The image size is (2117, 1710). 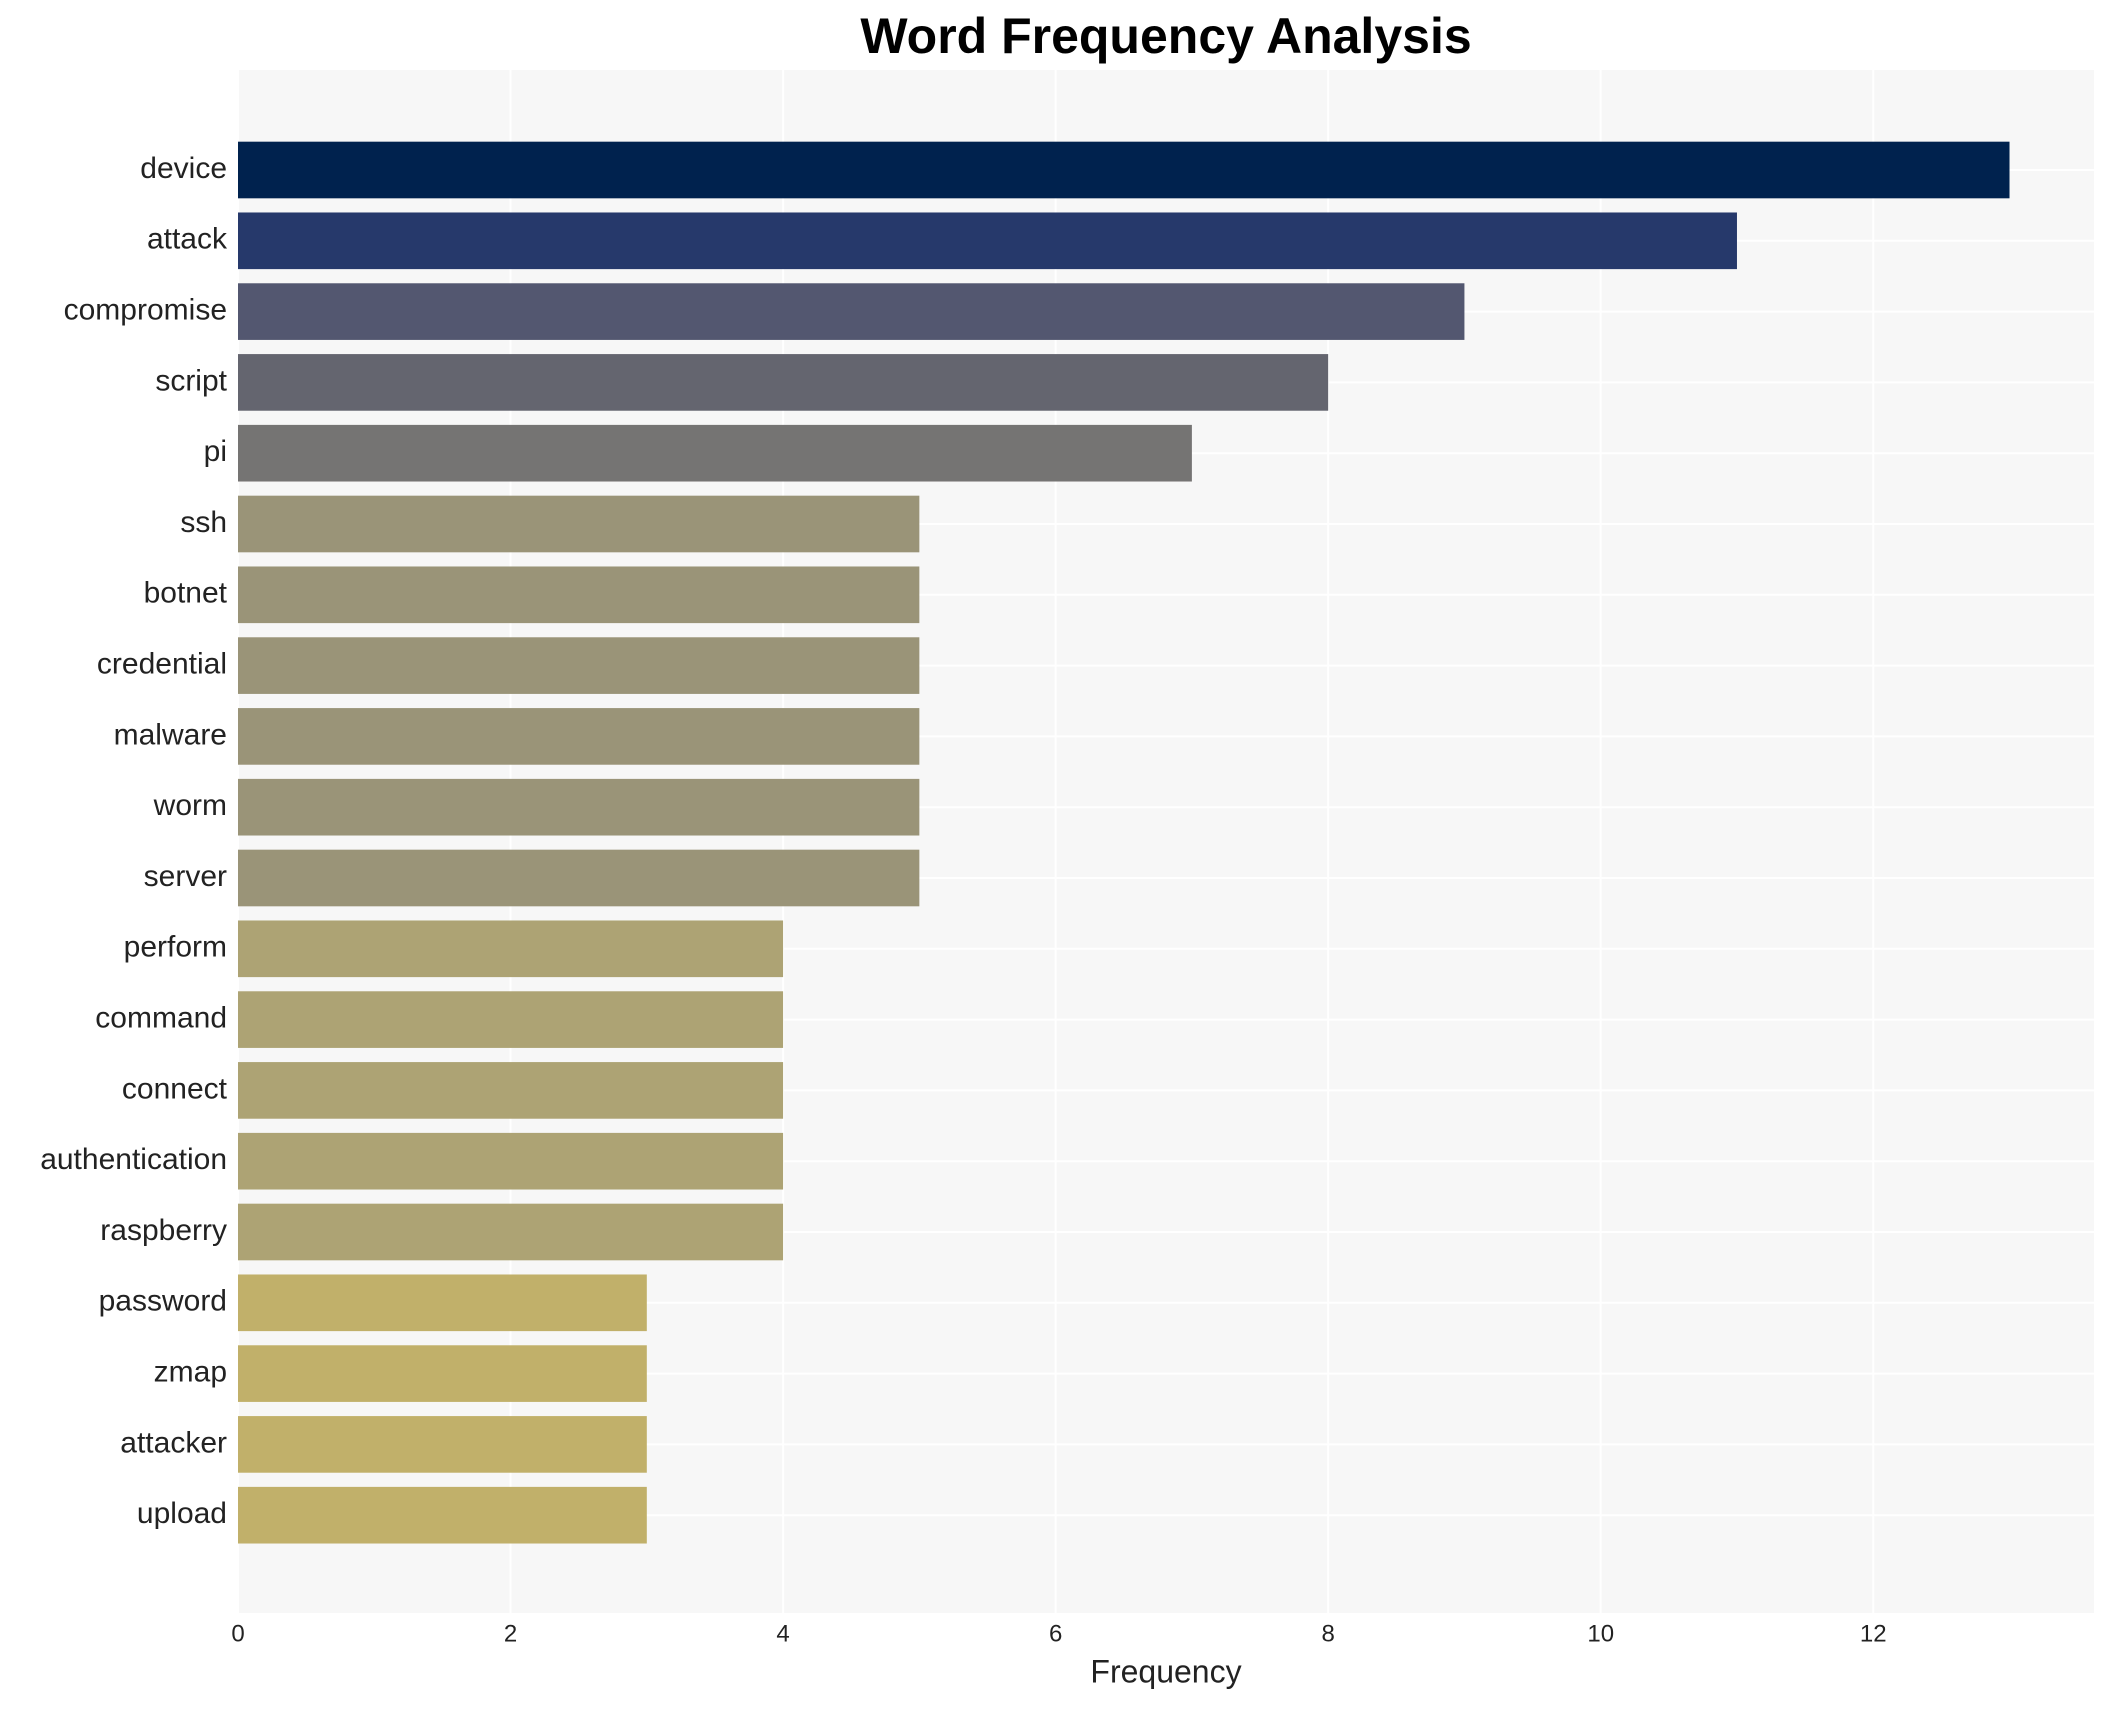 What do you see at coordinates (215, 451) in the screenshot?
I see `y-tick-label: pi` at bounding box center [215, 451].